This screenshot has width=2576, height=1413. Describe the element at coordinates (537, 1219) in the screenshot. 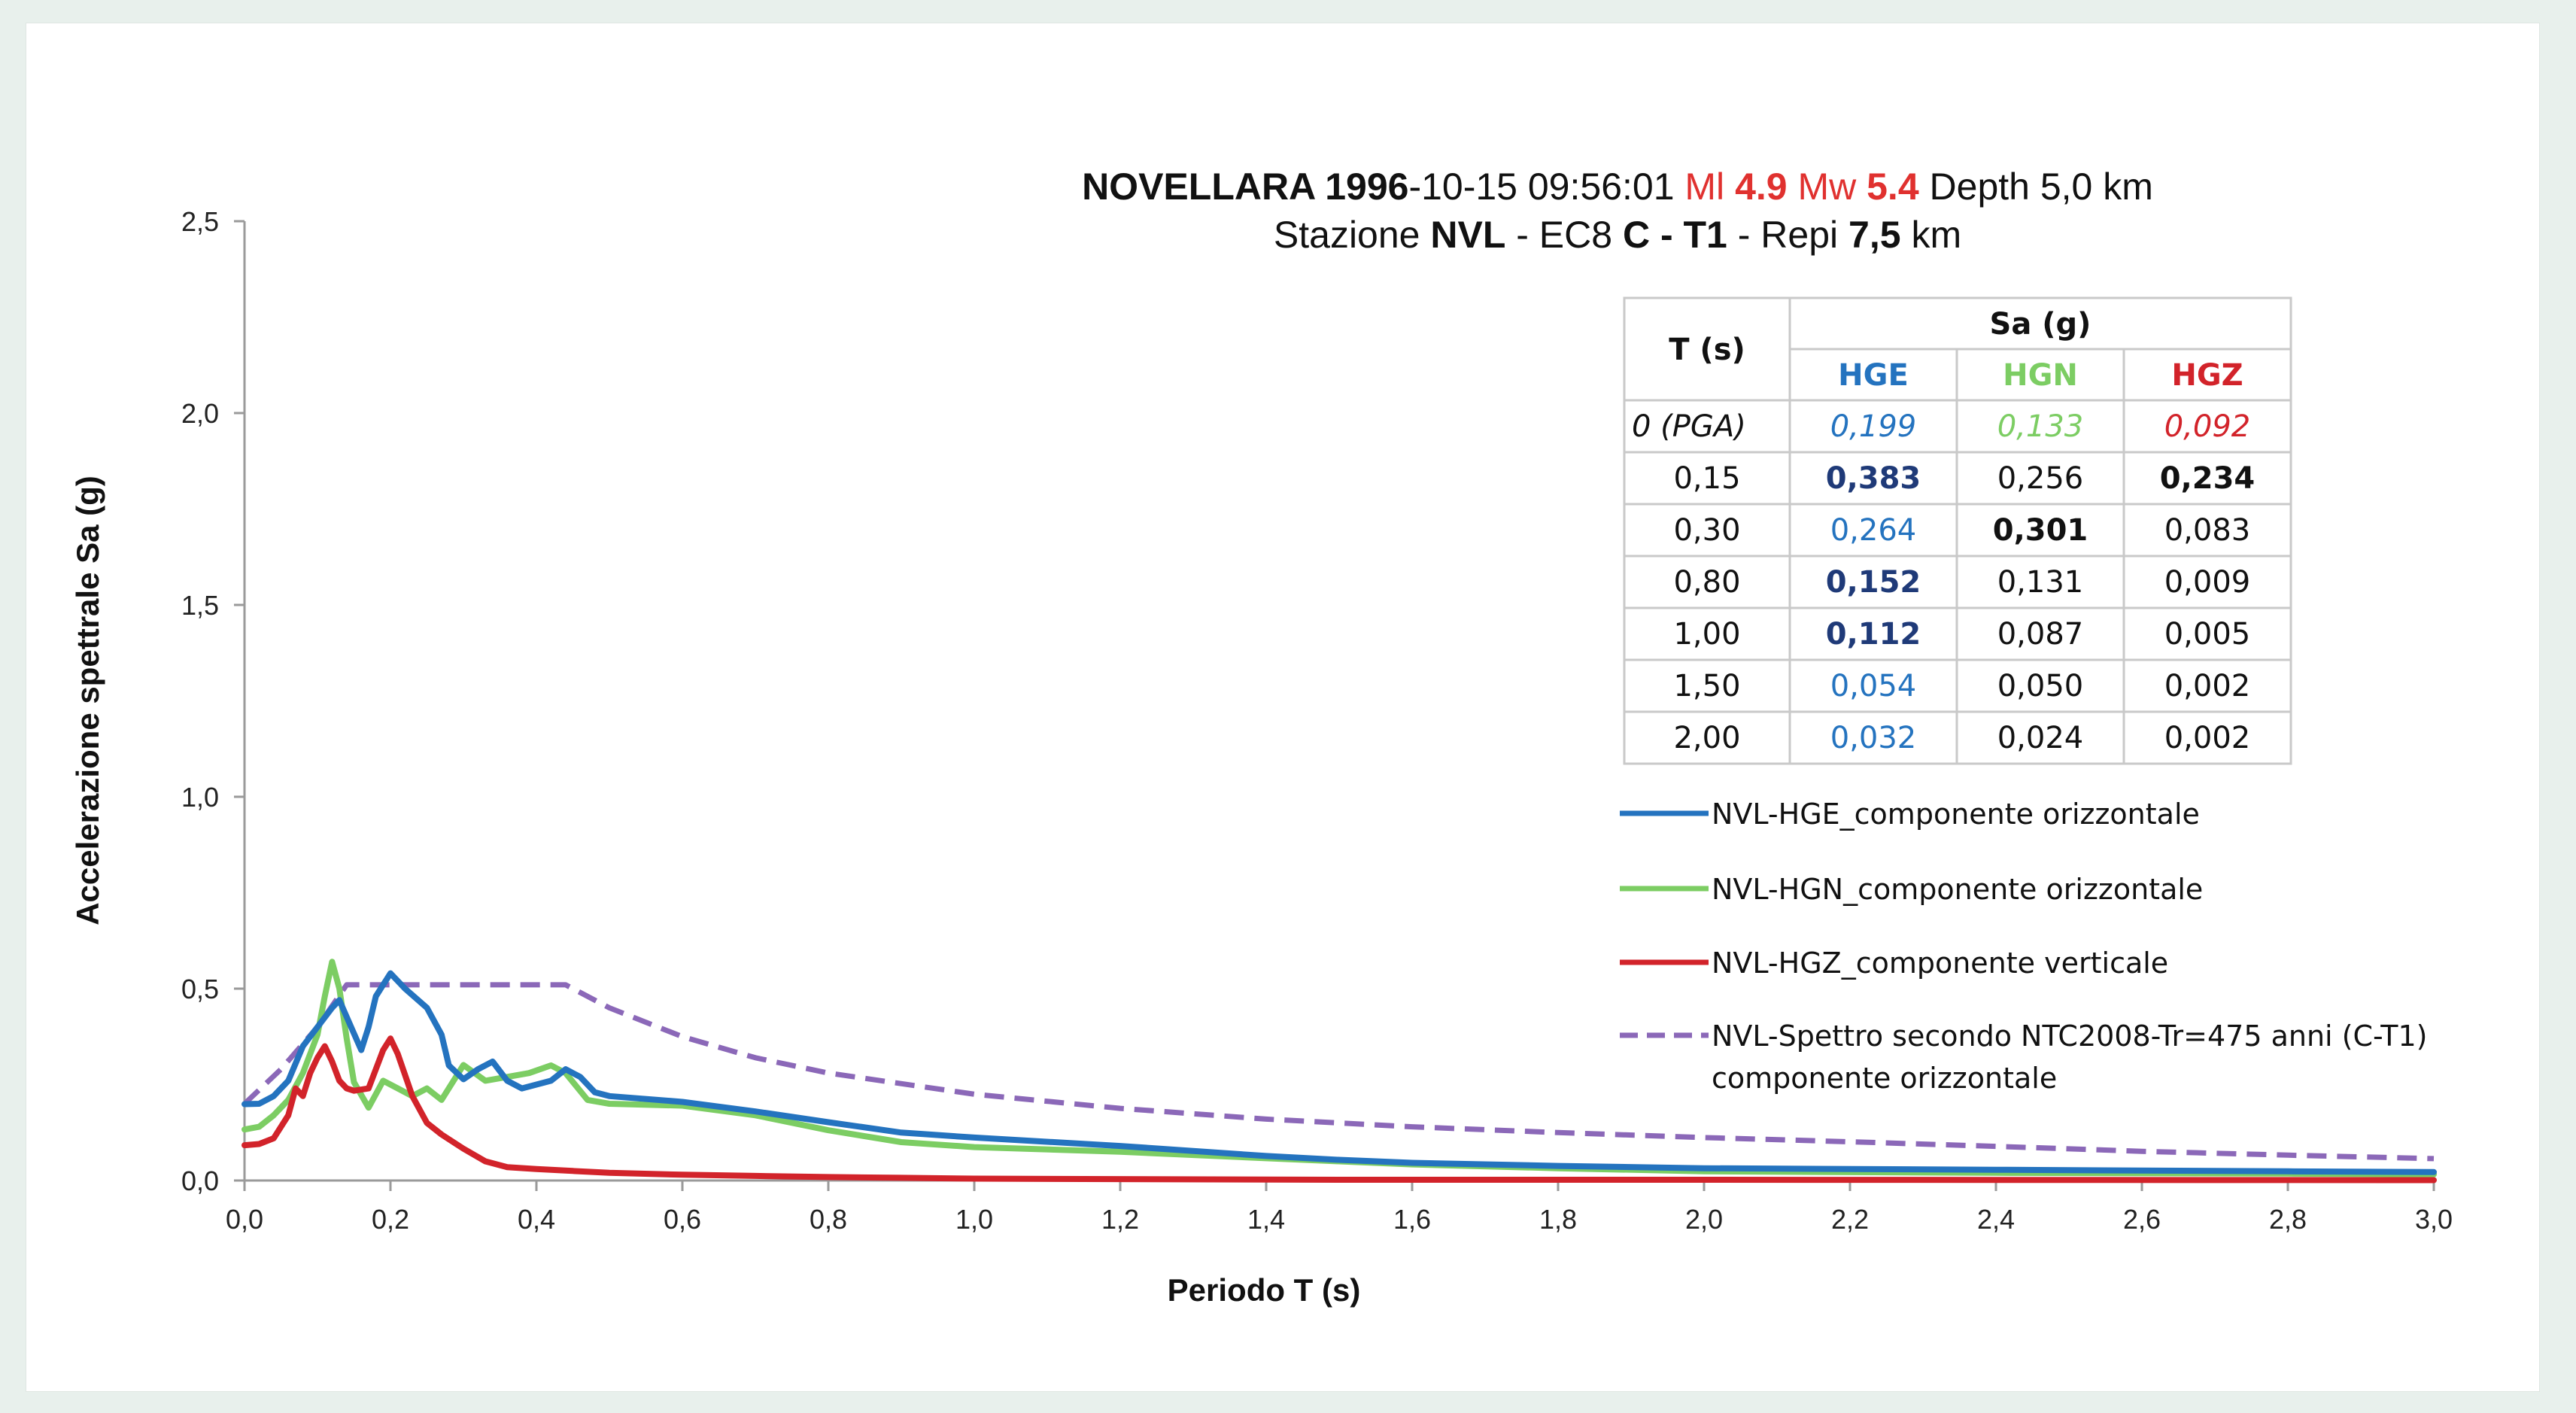

I see `x-tick-label: 0,4` at that location.